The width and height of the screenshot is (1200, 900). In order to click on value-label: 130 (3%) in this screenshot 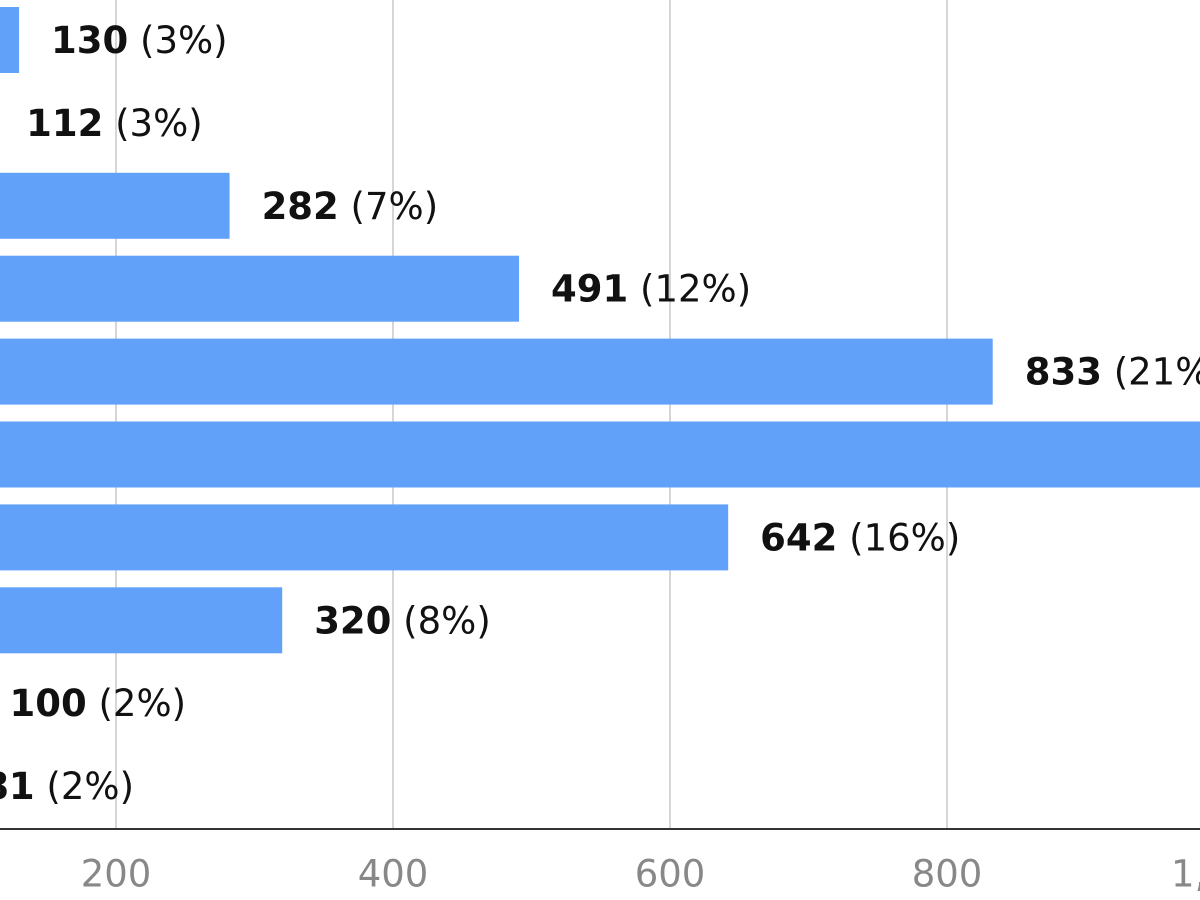, I will do `click(139, 40)`.